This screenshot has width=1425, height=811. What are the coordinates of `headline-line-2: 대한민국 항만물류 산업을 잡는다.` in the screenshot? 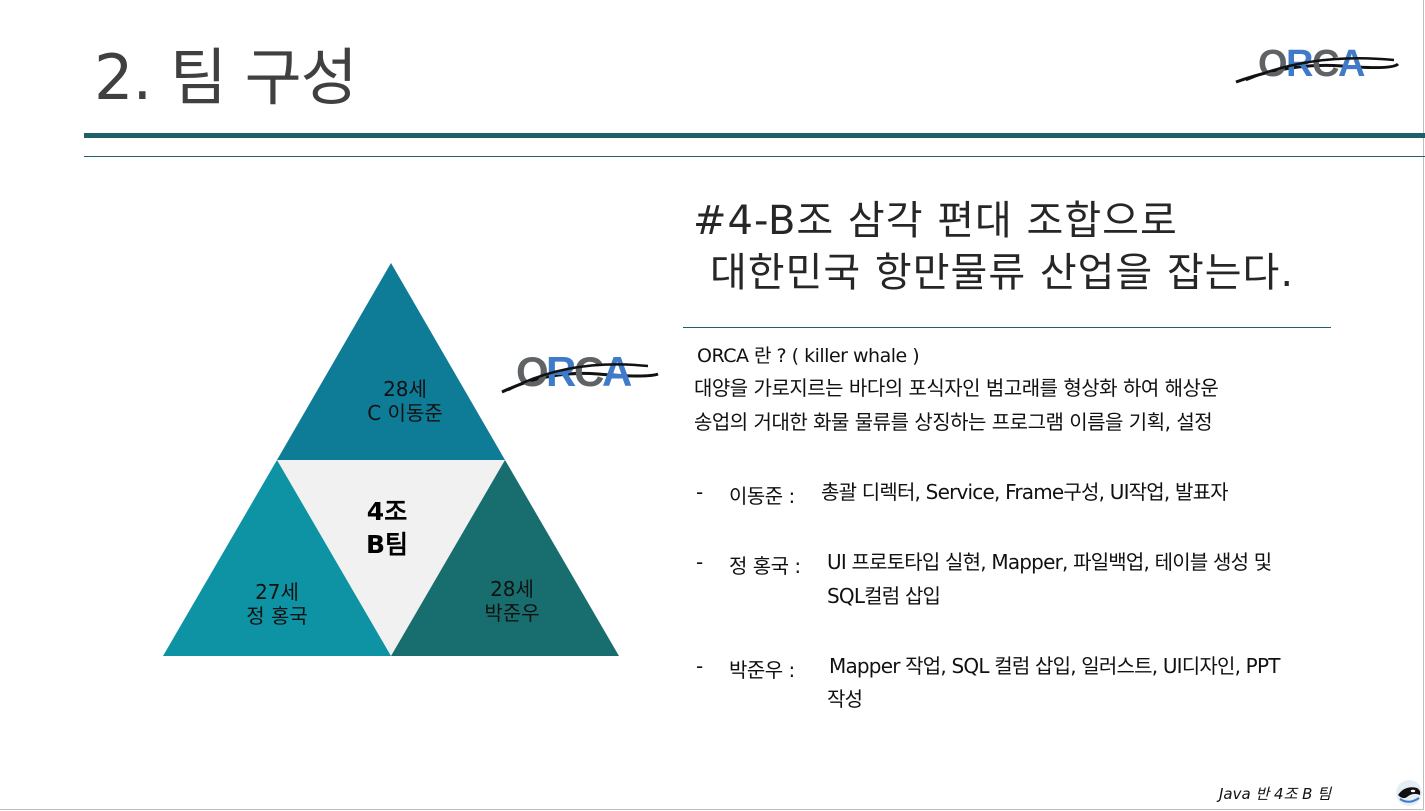 It's located at (1002, 273).